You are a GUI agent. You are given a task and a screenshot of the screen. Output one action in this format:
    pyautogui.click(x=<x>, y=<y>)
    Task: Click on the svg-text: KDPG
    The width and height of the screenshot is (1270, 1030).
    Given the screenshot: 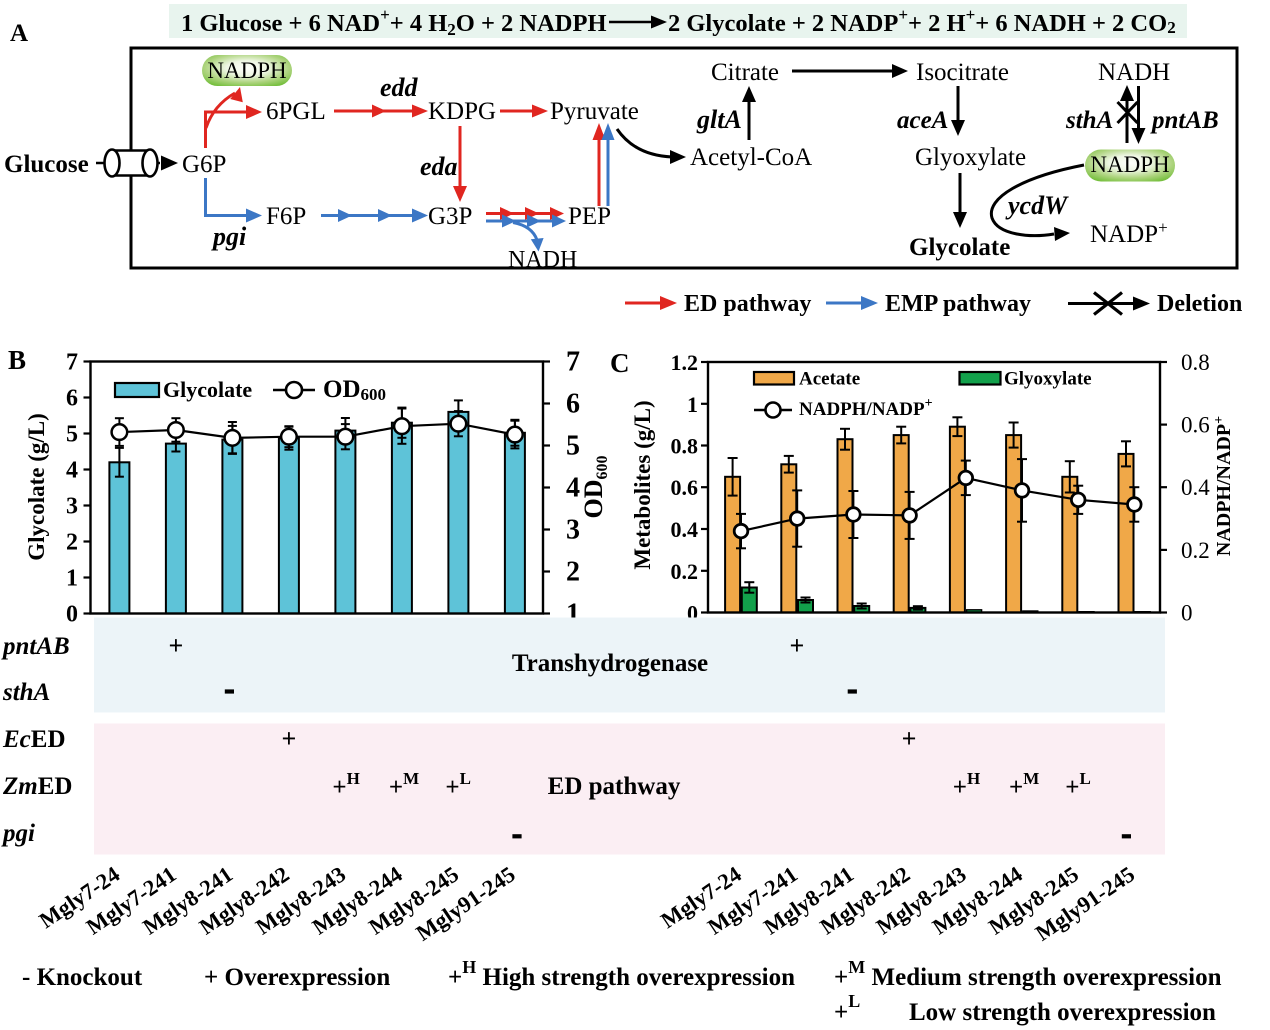 What is the action you would take?
    pyautogui.click(x=462, y=111)
    